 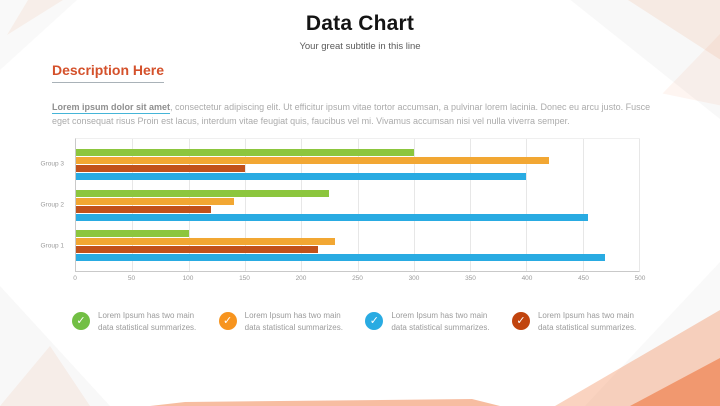 I want to click on chart-group: Group 1, so click(x=340, y=246).